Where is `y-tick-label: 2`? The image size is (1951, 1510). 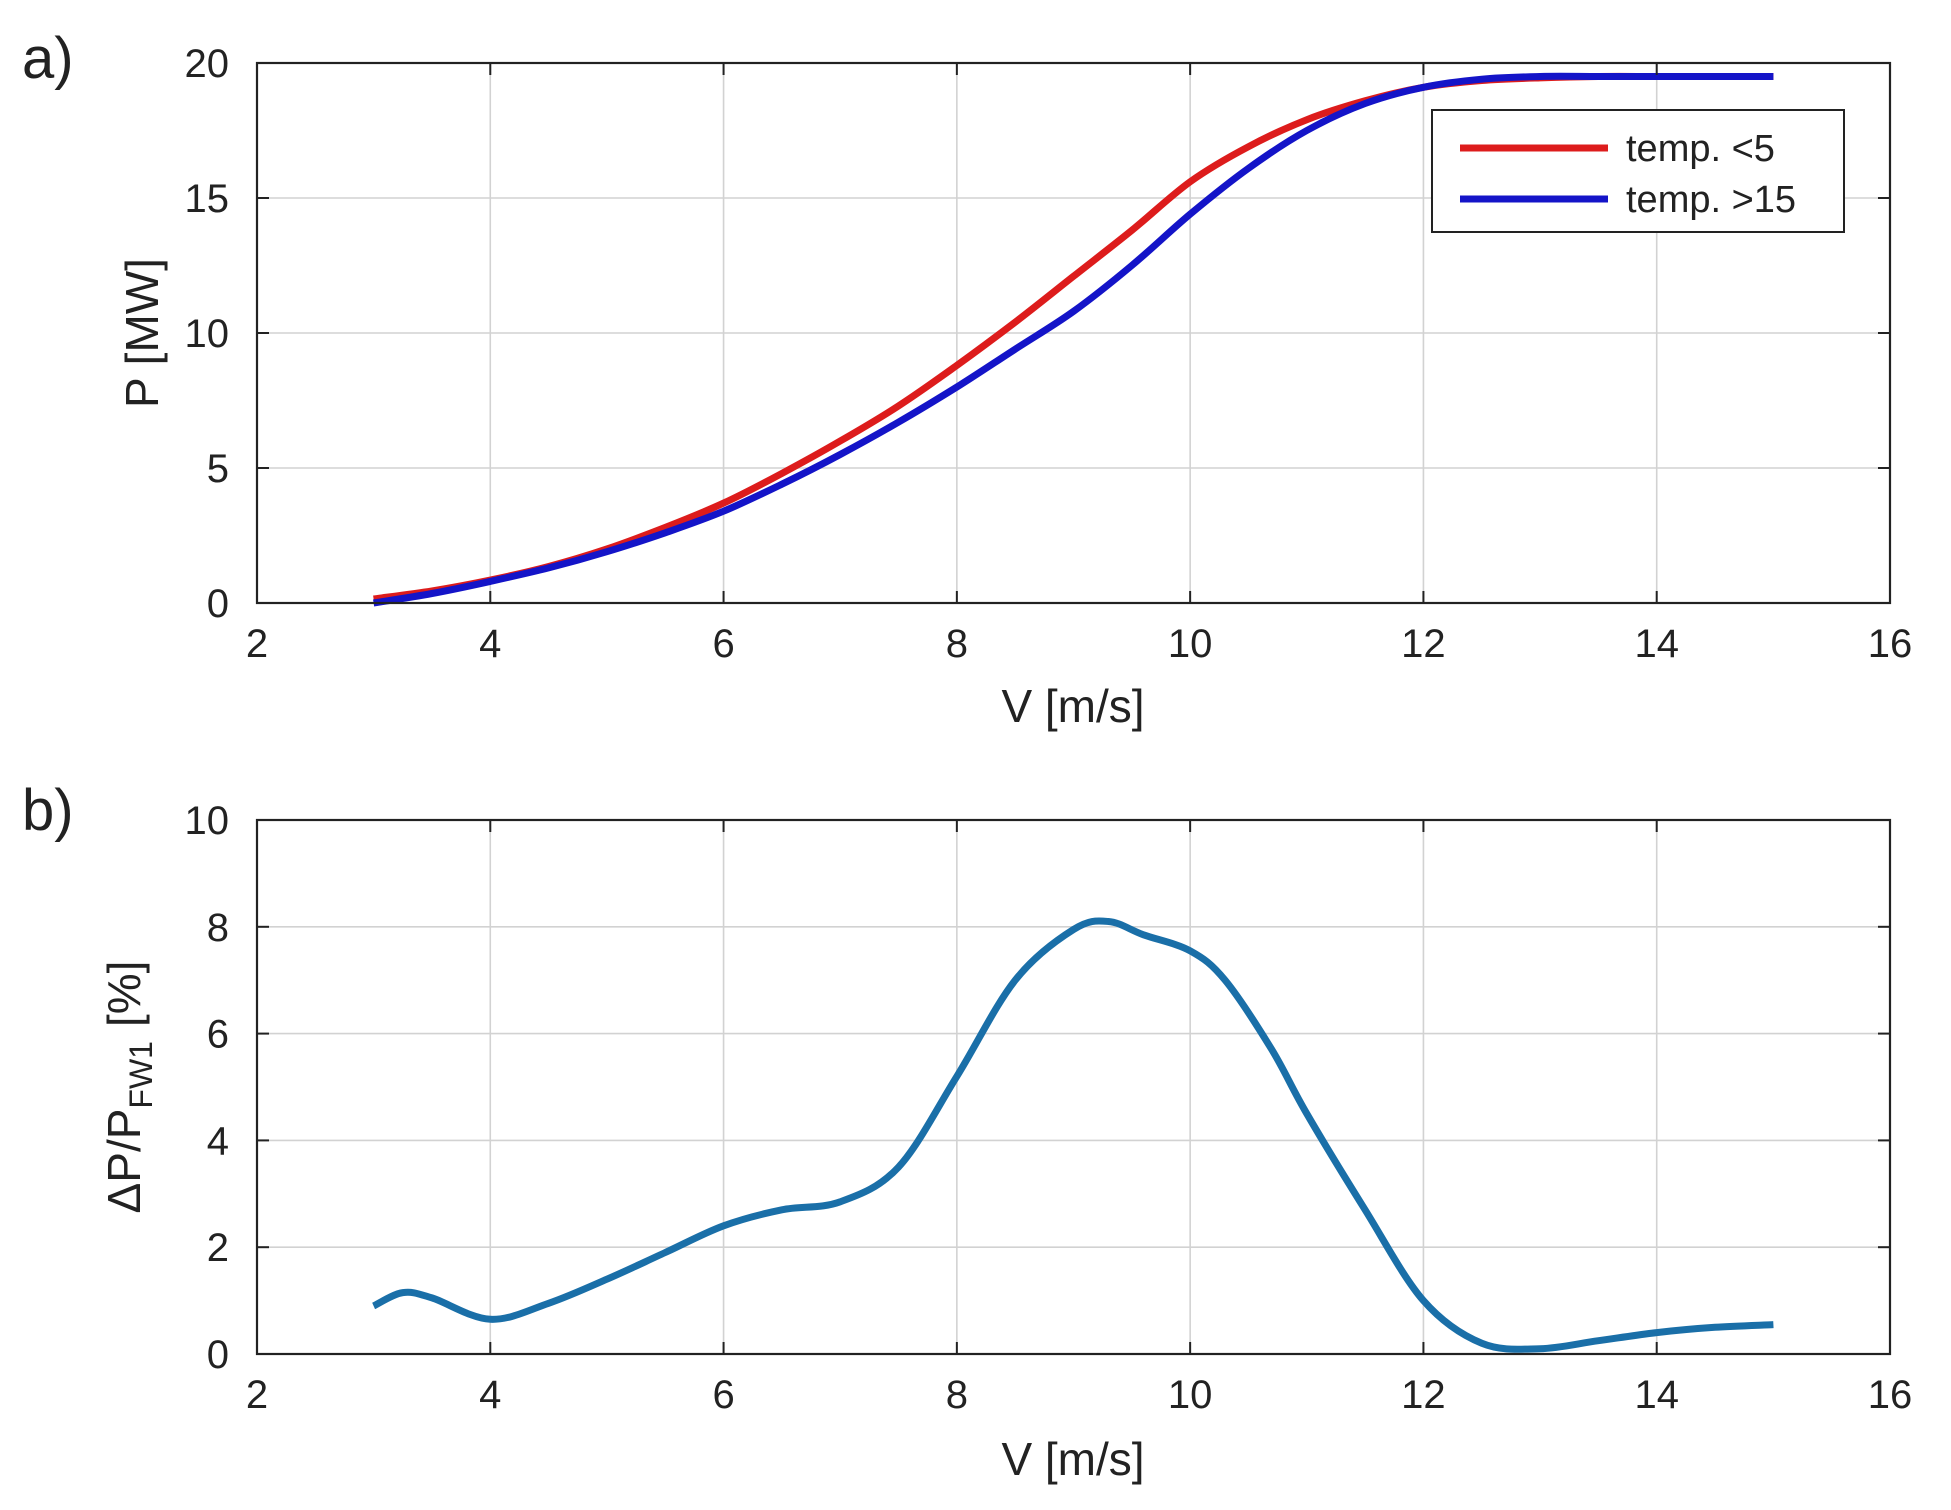 y-tick-label: 2 is located at coordinates (218, 1248).